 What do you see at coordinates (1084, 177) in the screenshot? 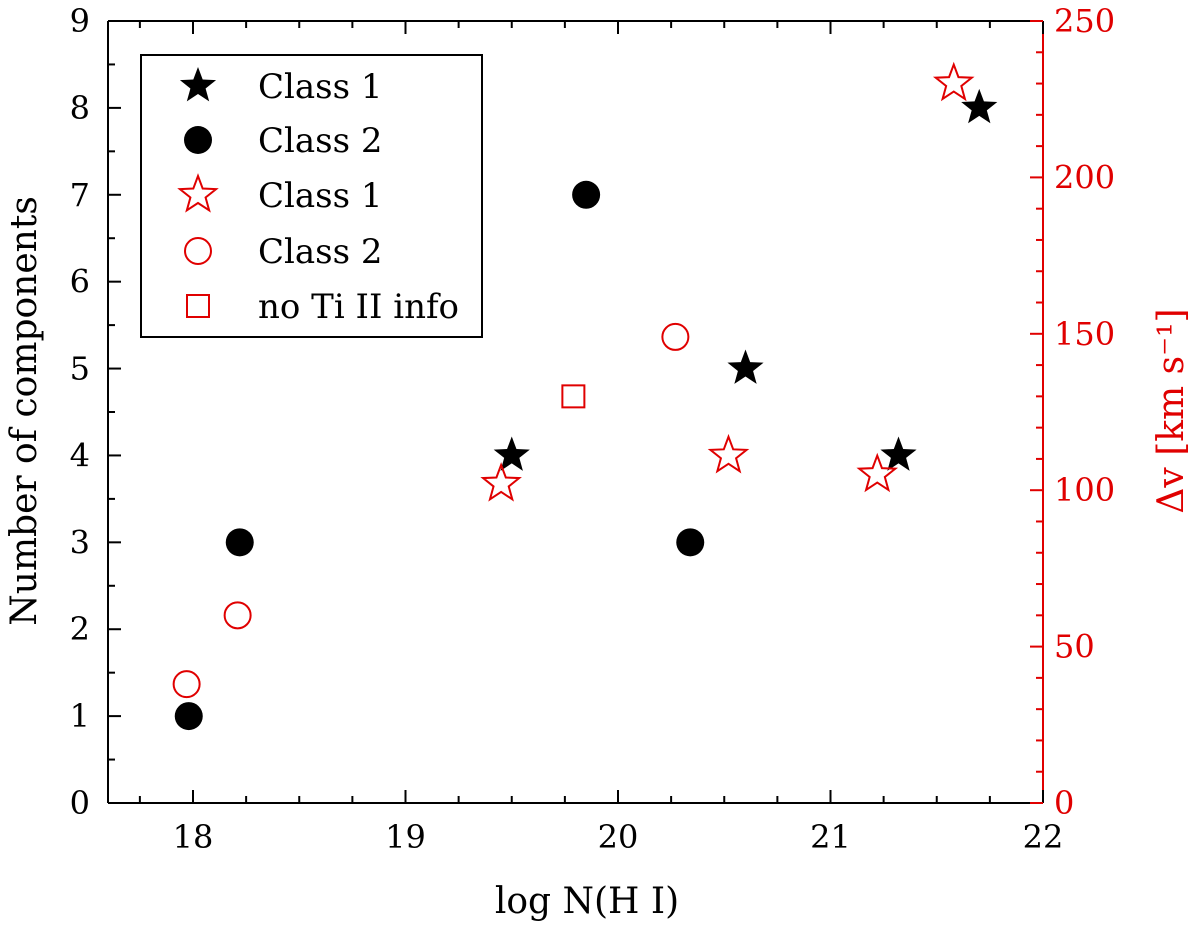
I see `y-right-tick-label: 200` at bounding box center [1084, 177].